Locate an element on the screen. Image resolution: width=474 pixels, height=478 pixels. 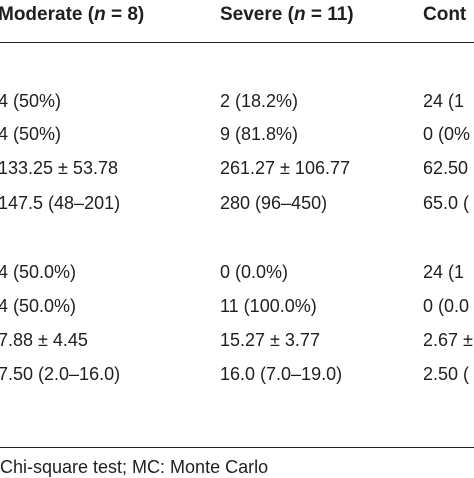
row-2-moderate: 4 (50%) is located at coordinates (31, 134).